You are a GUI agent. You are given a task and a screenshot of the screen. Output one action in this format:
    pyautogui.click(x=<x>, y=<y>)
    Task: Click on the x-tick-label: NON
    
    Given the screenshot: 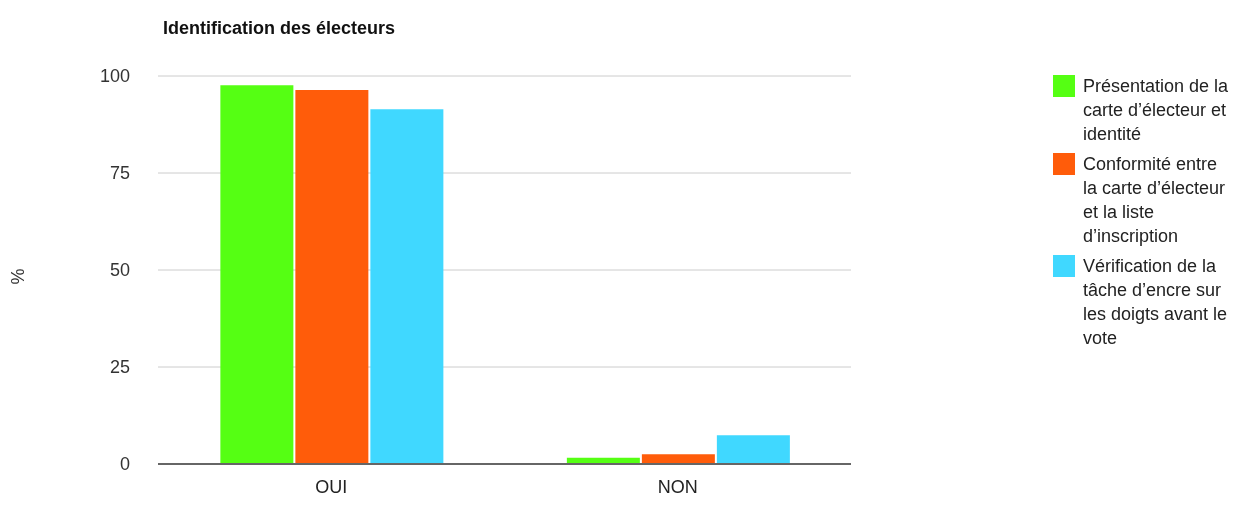 What is the action you would take?
    pyautogui.click(x=677, y=486)
    